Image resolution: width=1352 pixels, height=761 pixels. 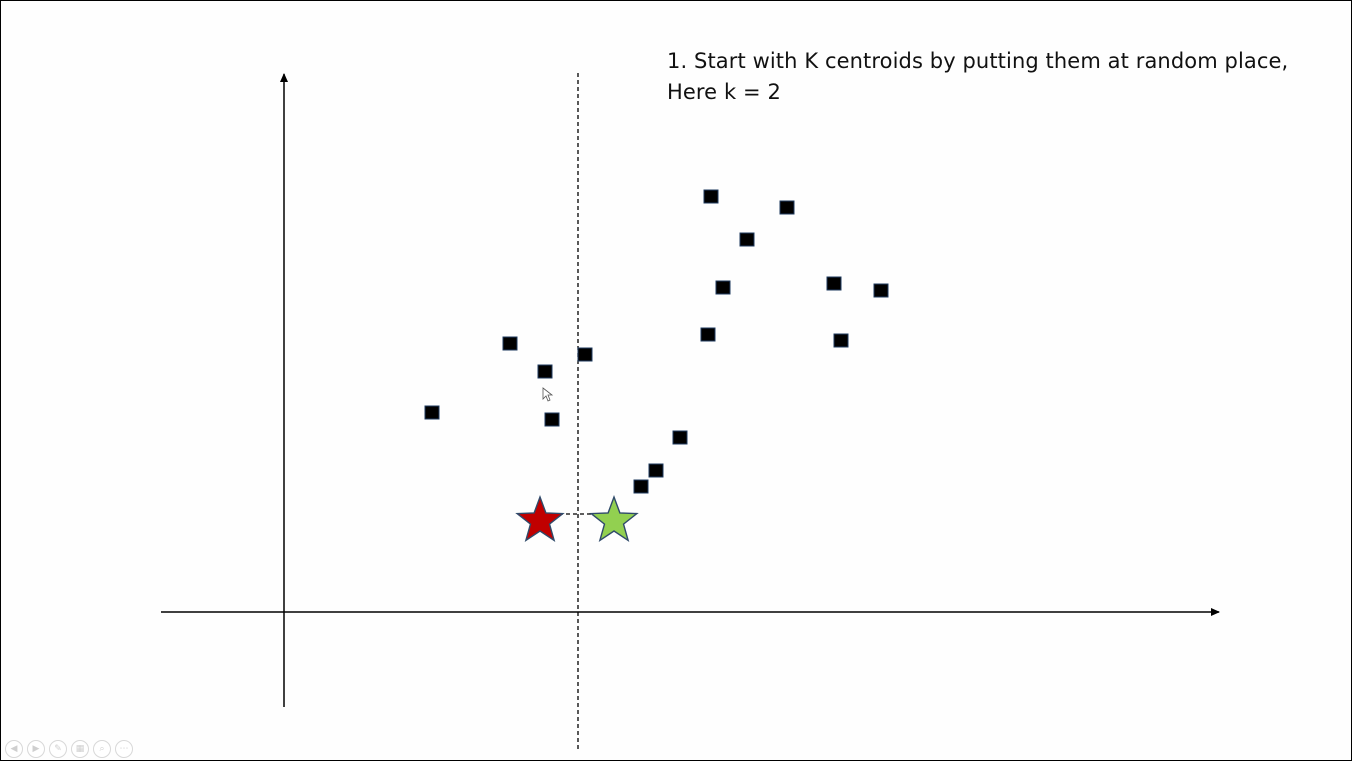 I want to click on data-points, so click(x=656, y=341).